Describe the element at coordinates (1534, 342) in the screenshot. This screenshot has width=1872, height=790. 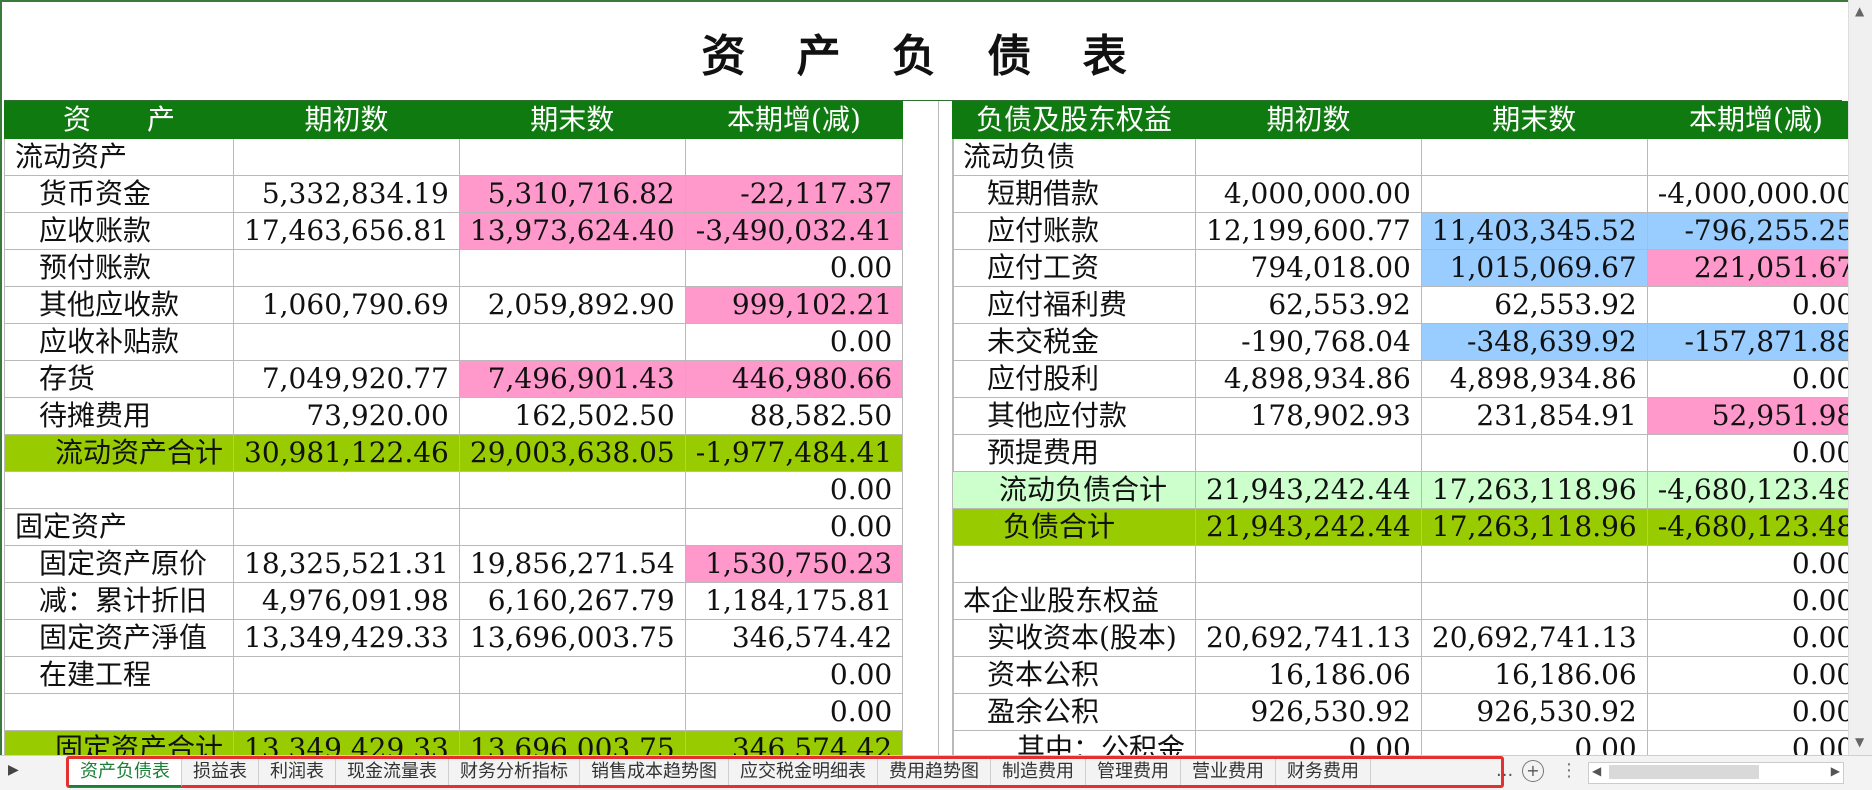
I see `liabilities-end-cell: -348,639.92` at that location.